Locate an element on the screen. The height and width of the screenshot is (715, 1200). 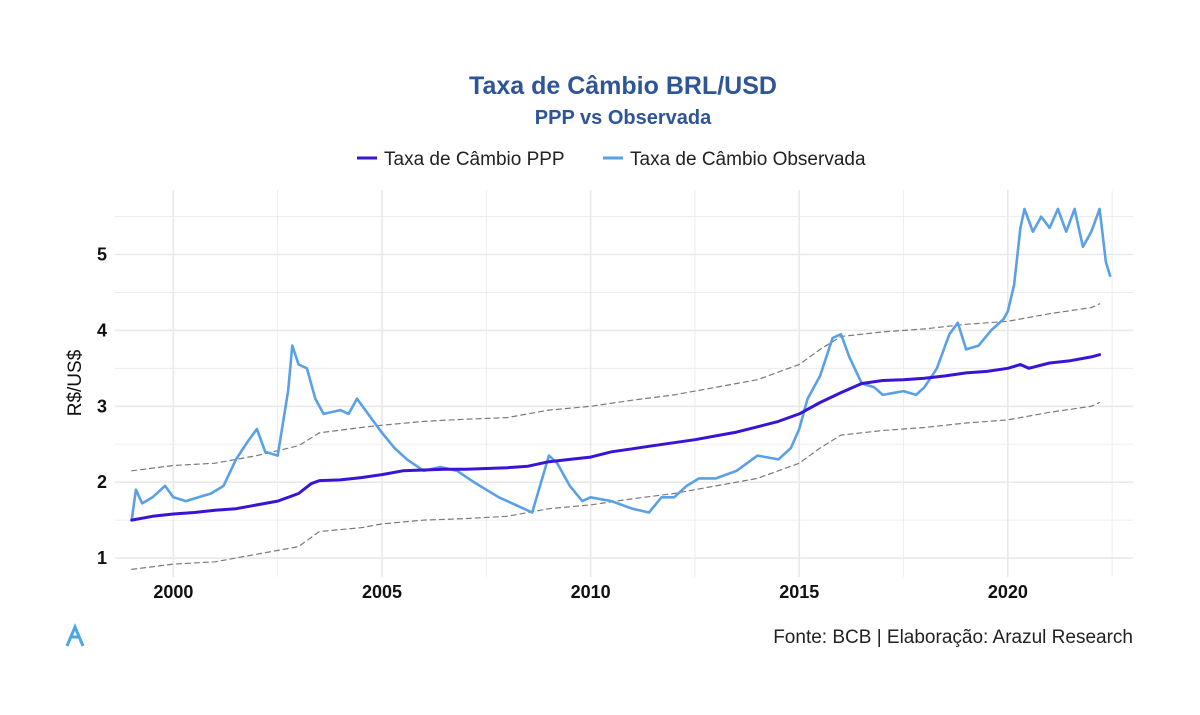
x-tick-label: 2015 is located at coordinates (799, 592).